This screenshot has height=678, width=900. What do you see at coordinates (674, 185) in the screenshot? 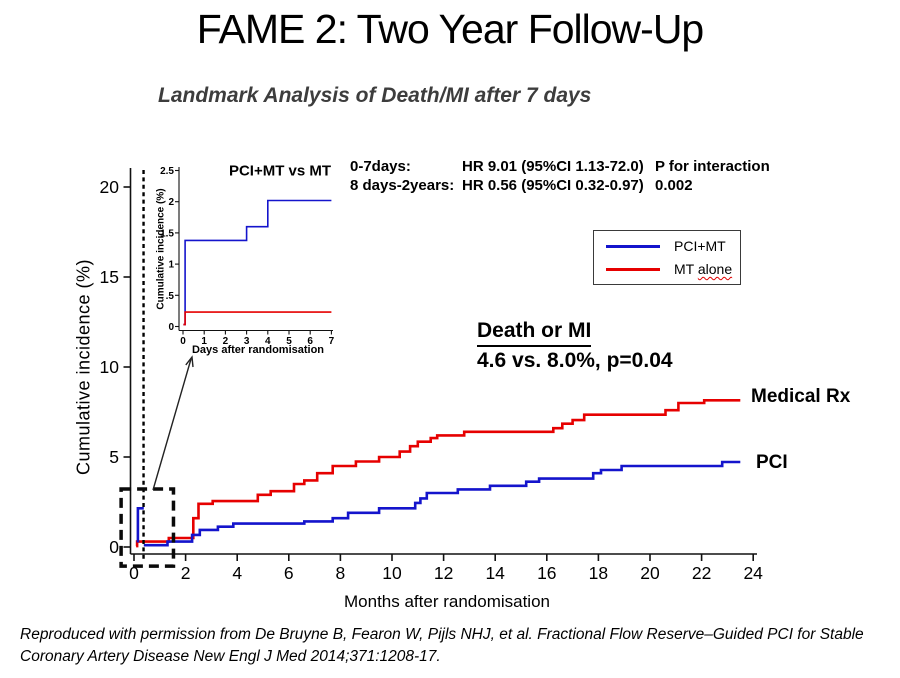
I see `p-interaction-value: 0.002` at bounding box center [674, 185].